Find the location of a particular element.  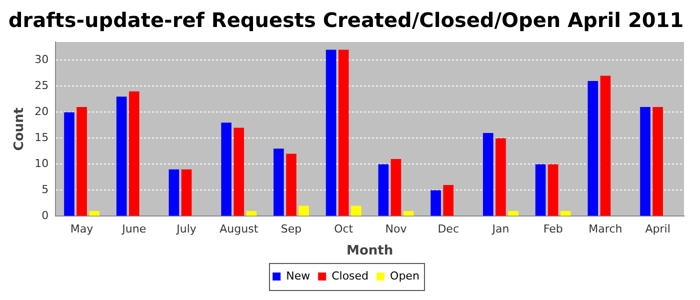

x-tick-label: Sep is located at coordinates (291, 229).